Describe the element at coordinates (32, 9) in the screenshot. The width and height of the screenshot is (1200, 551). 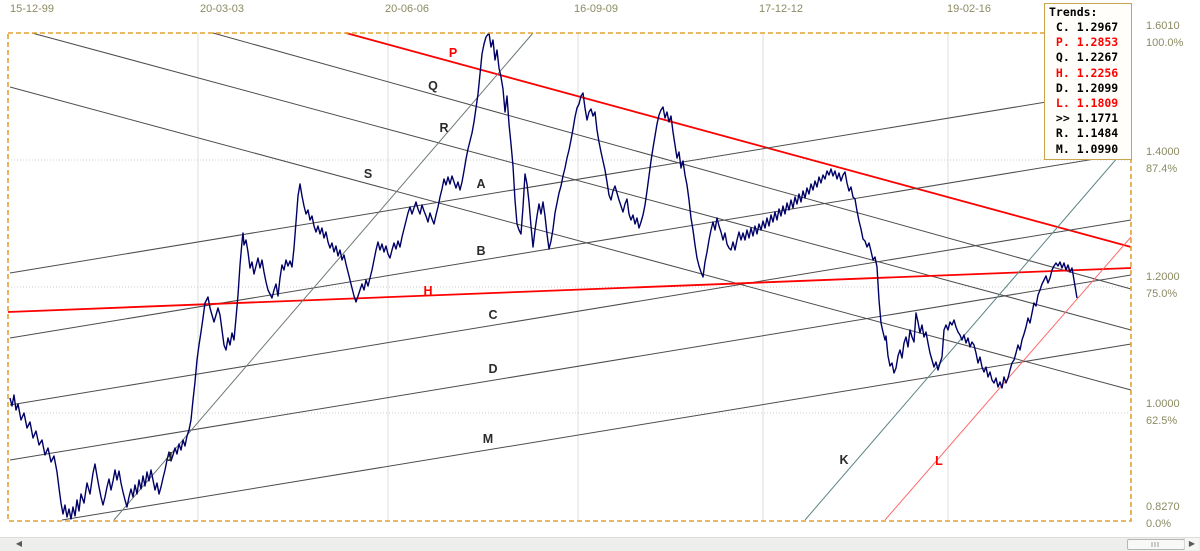
I see `date-tick-label: 15-12-99` at that location.